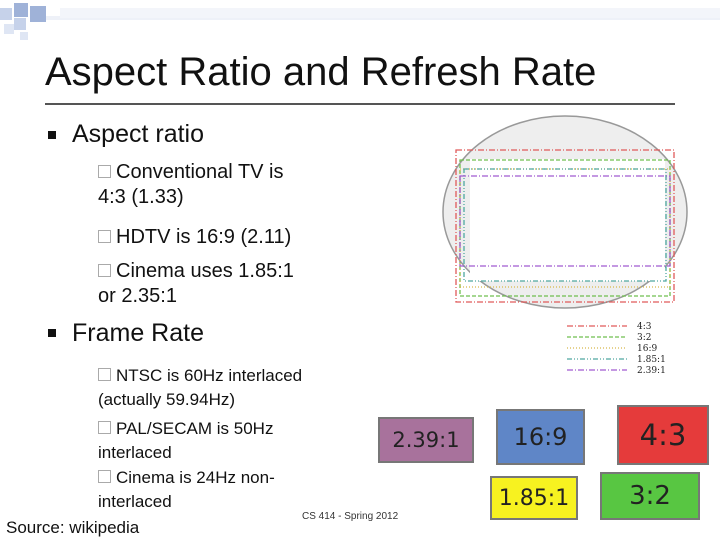 The width and height of the screenshot is (720, 540). What do you see at coordinates (644, 327) in the screenshot?
I see `legend-label: 4:3` at bounding box center [644, 327].